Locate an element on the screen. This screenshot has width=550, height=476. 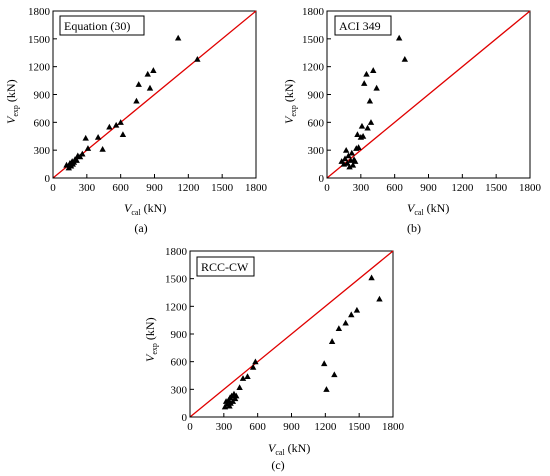
identity-line-b is located at coordinates (428, 94).